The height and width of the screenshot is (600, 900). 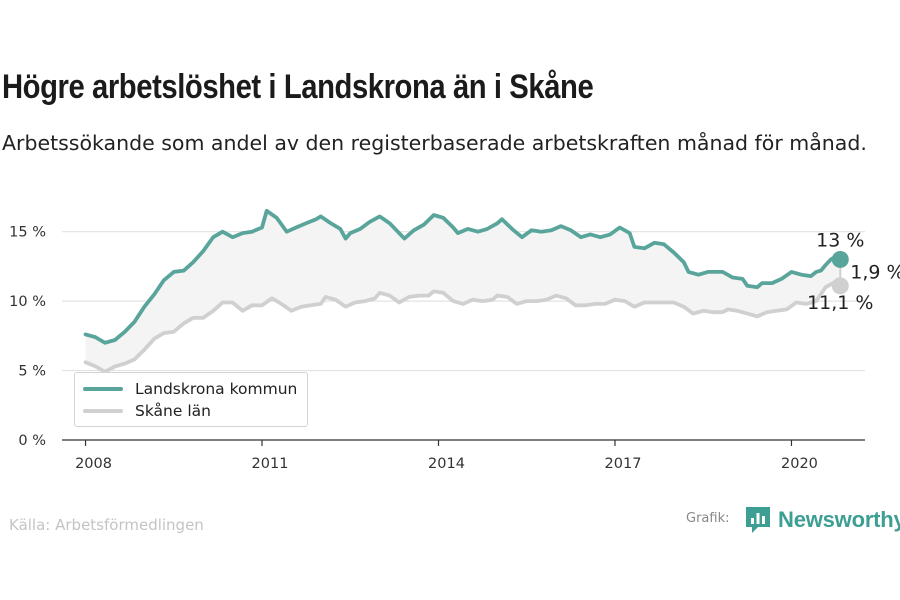 I want to click on end-label-skane: 11,1 %, so click(x=840, y=303).